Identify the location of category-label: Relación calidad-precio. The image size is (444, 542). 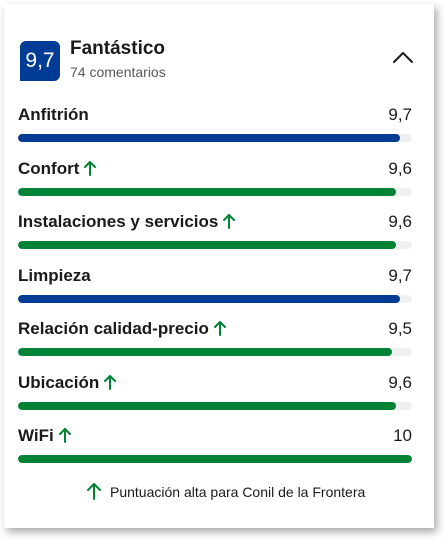
(122, 329).